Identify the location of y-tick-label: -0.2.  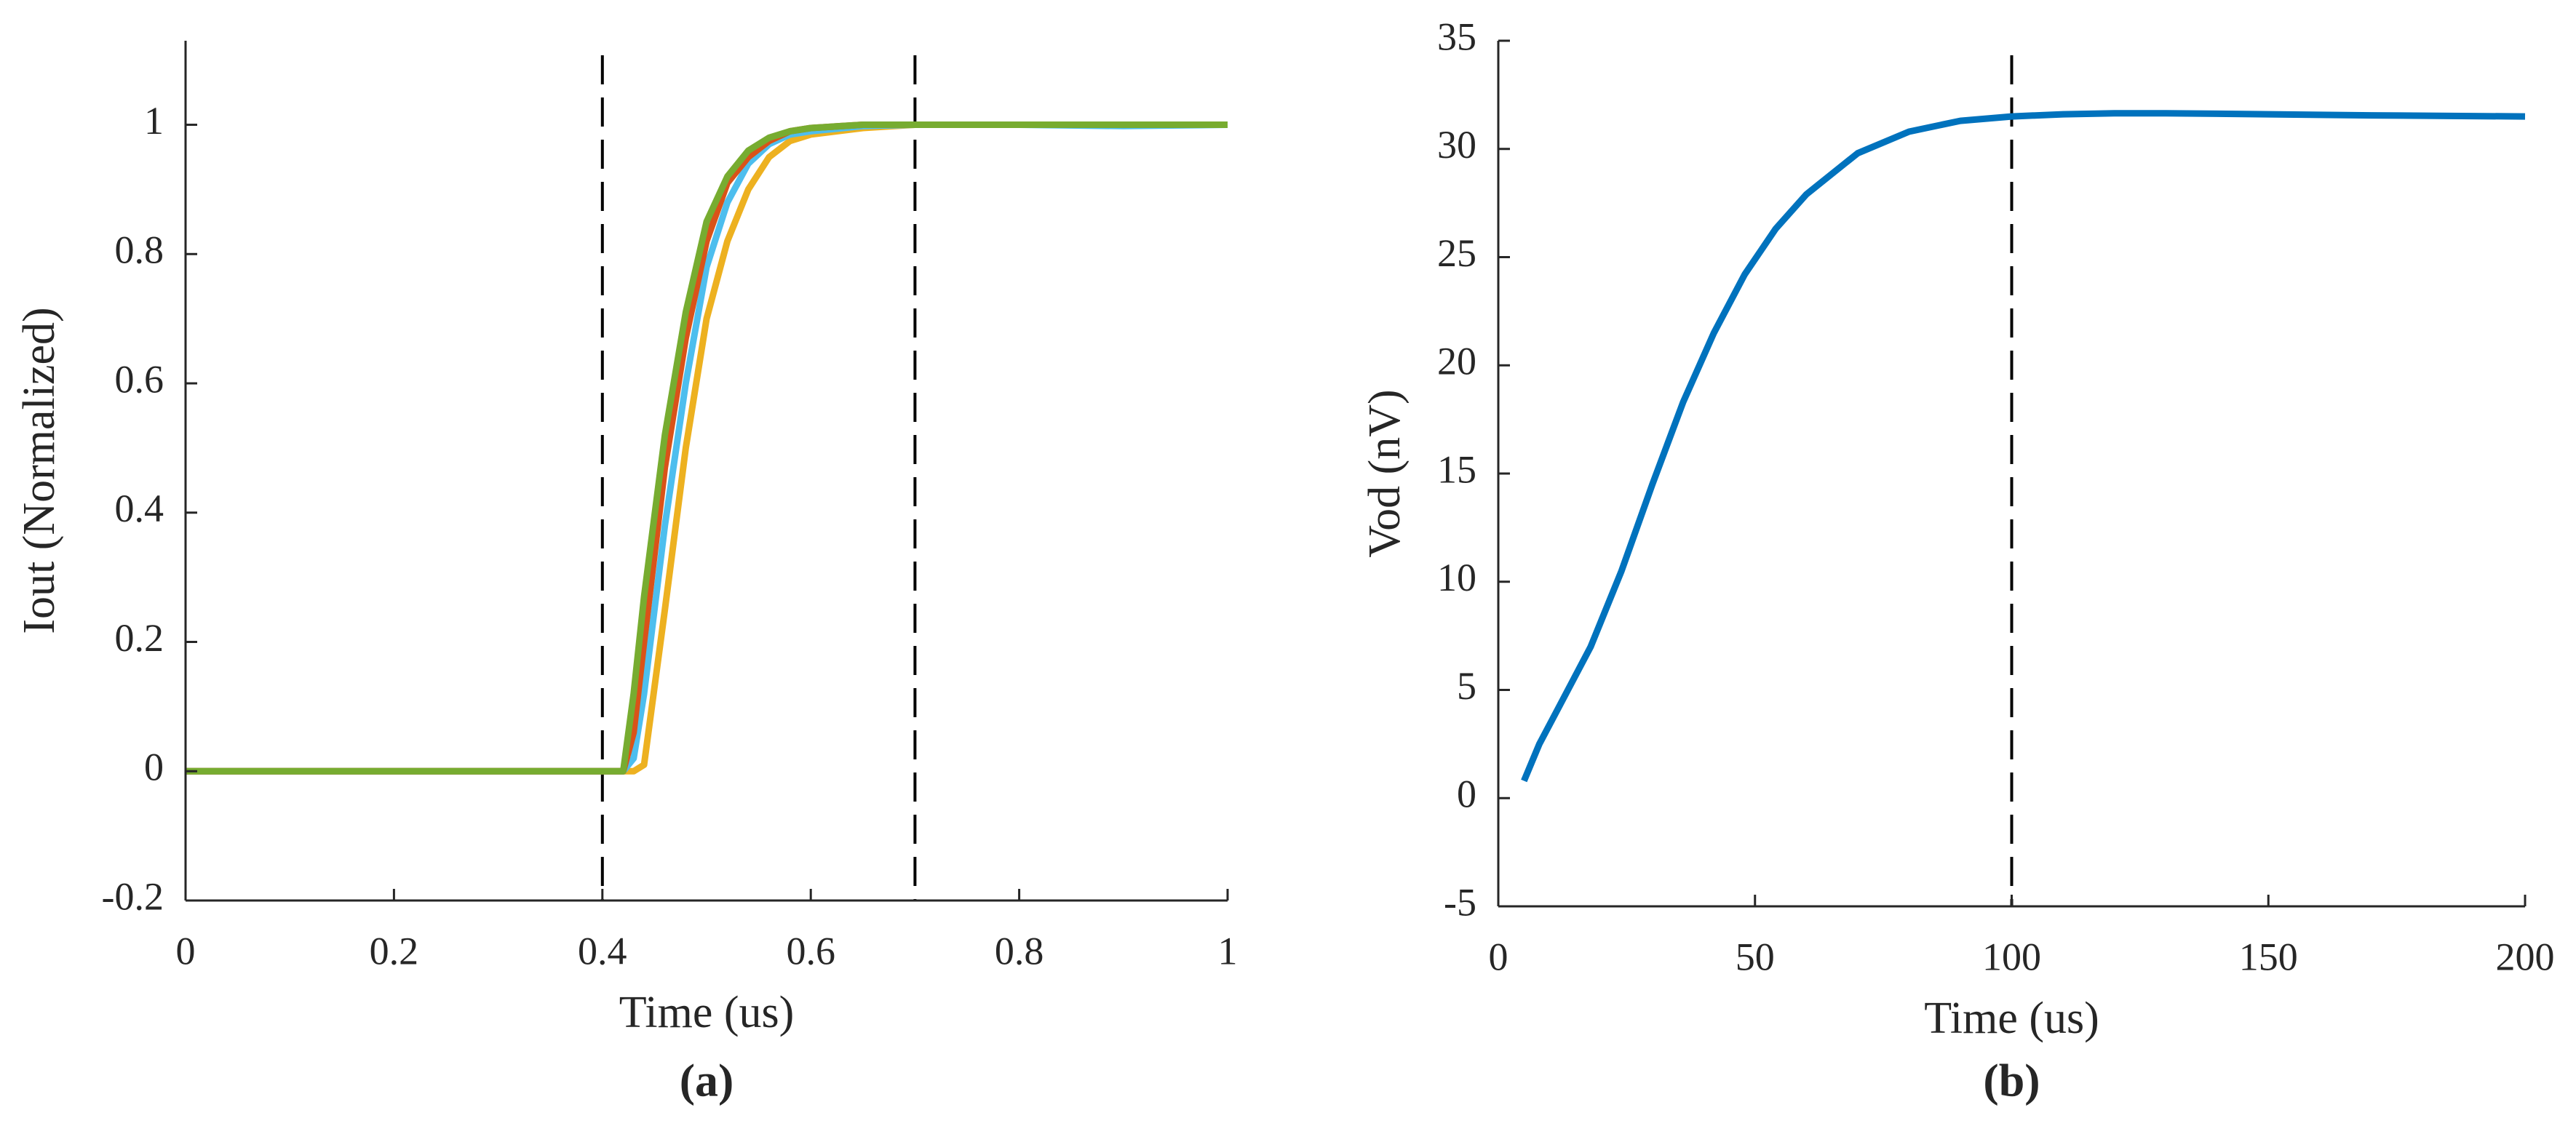
(133, 896).